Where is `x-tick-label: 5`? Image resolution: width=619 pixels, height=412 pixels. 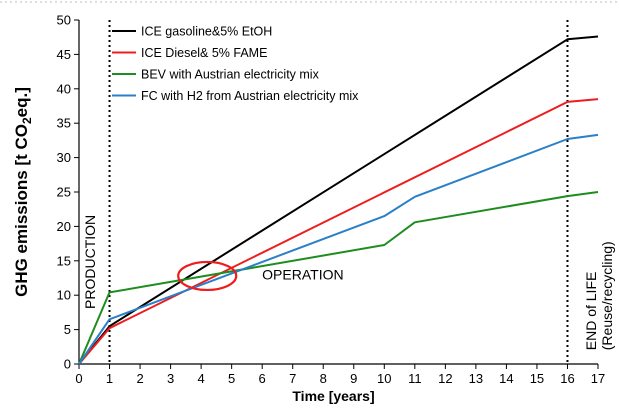
x-tick-label: 5 is located at coordinates (231, 378).